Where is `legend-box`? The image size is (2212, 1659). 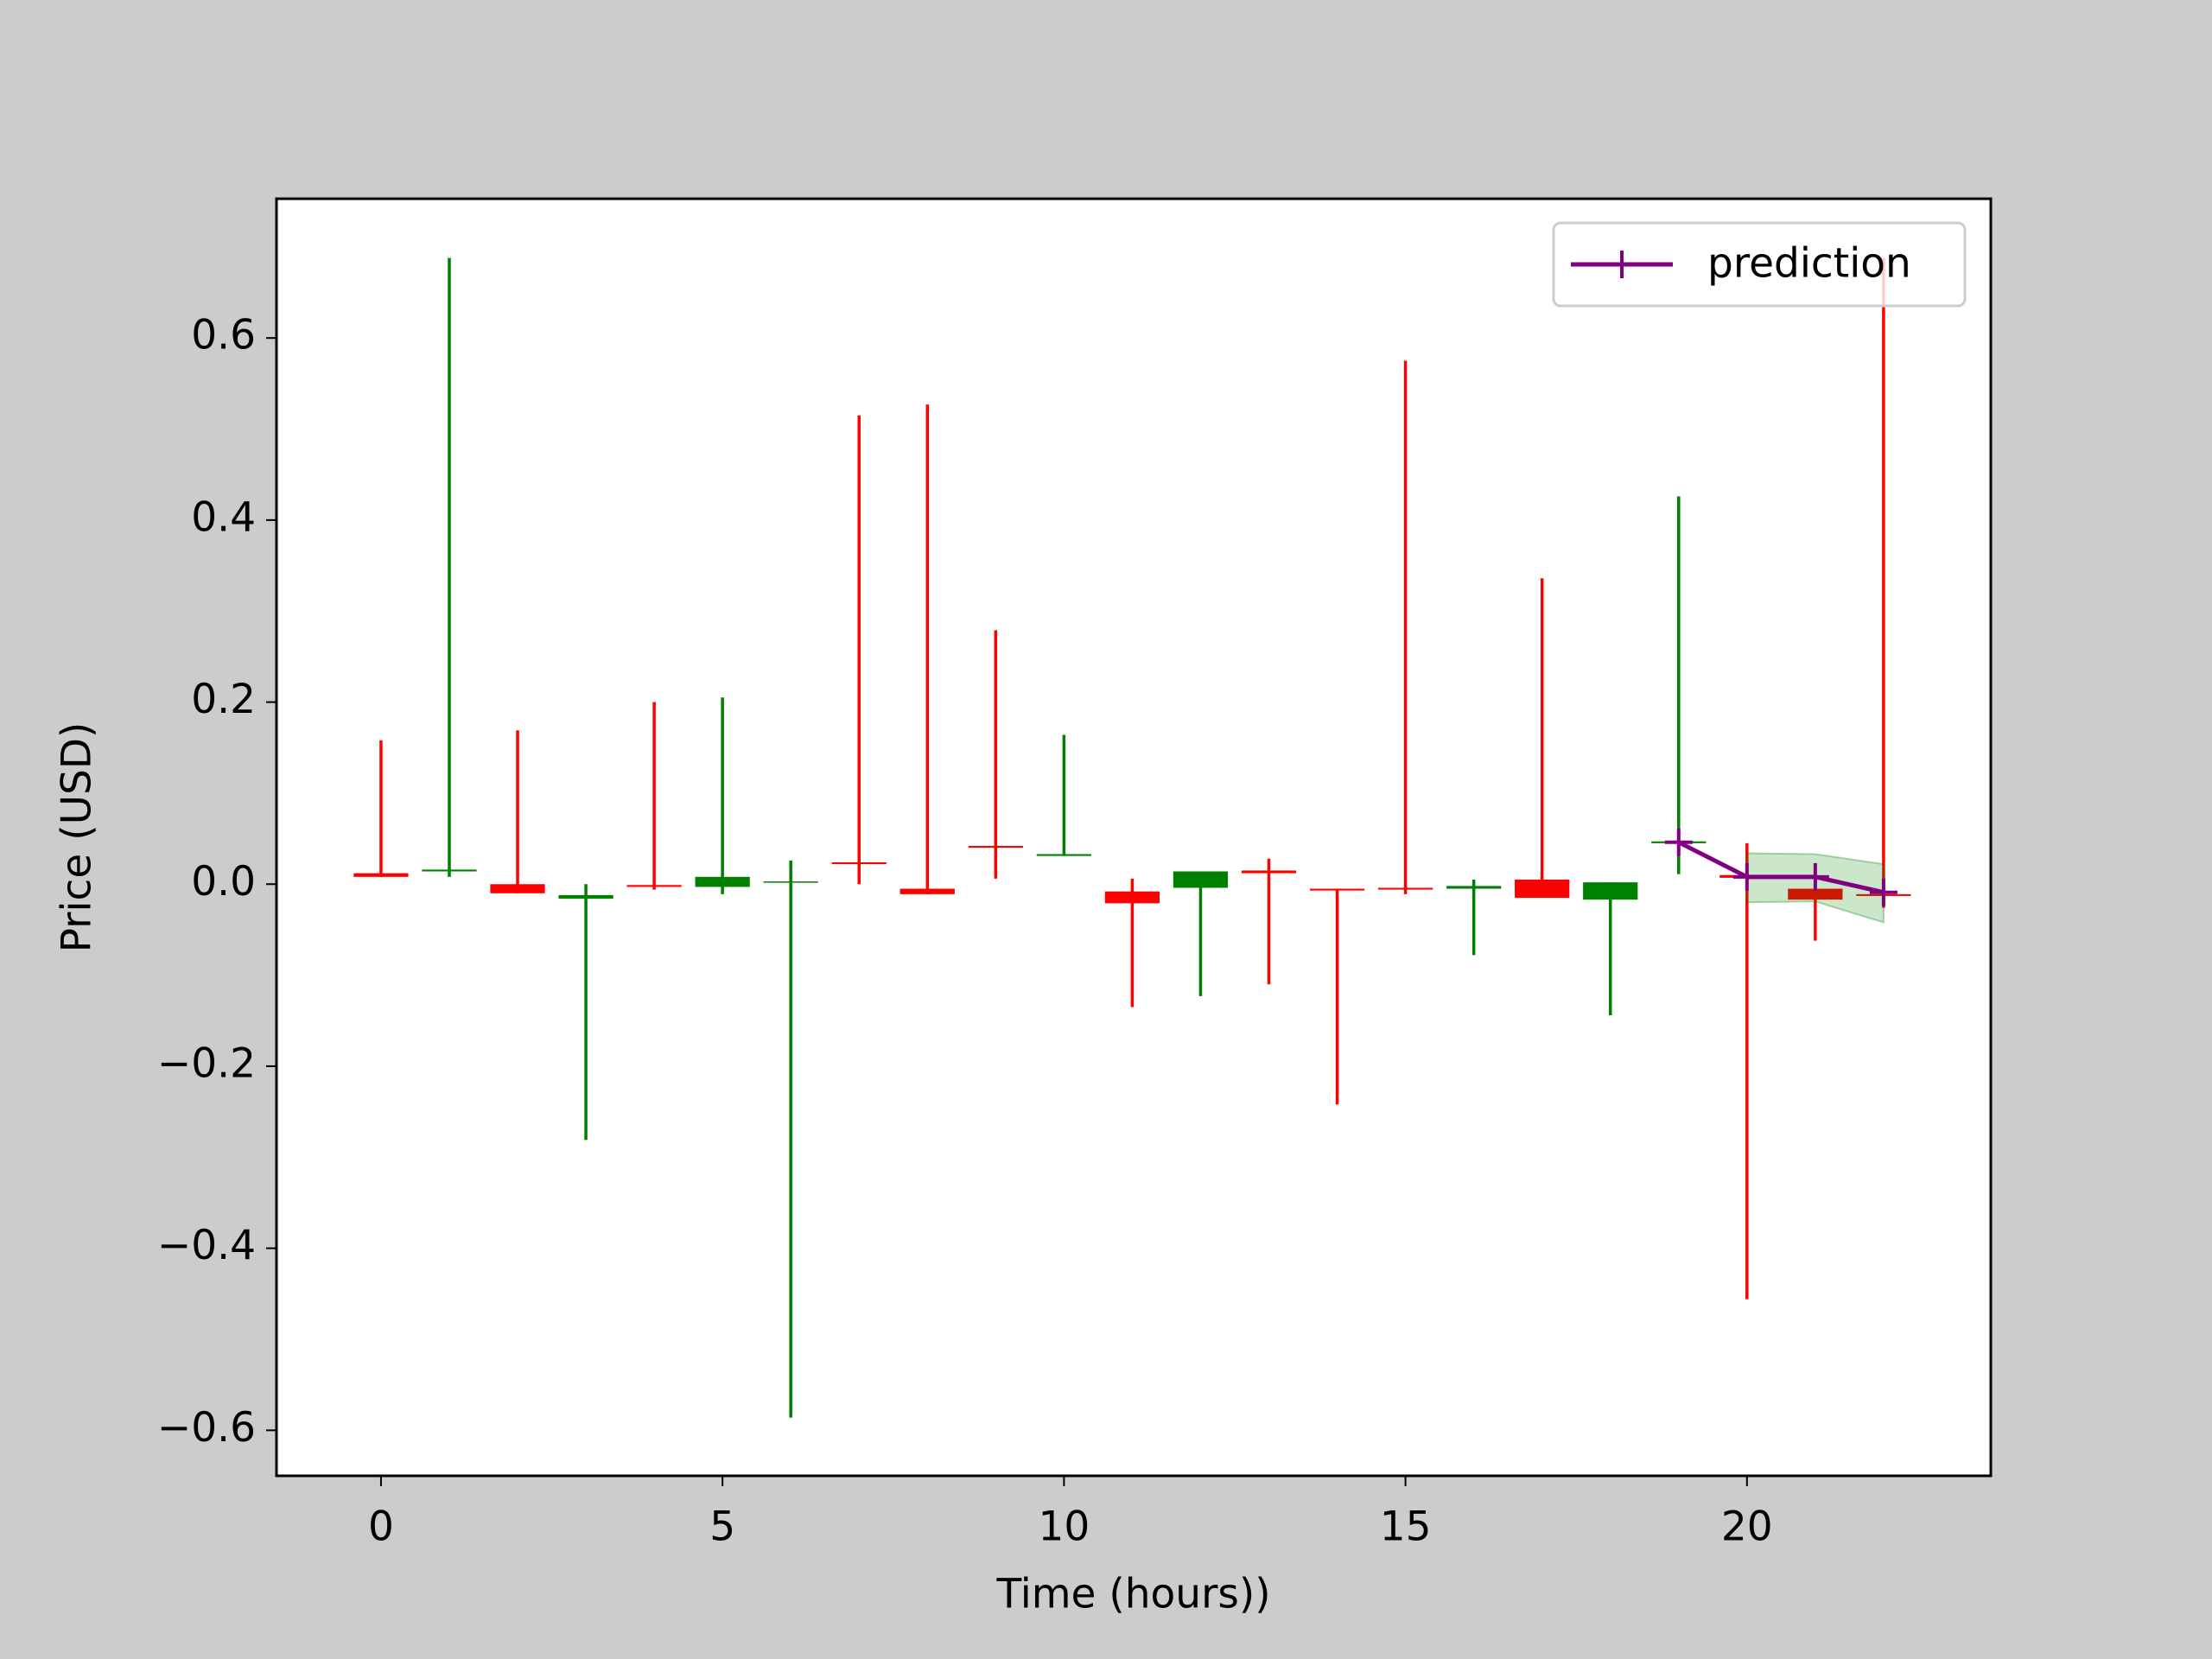
legend-box is located at coordinates (1759, 264).